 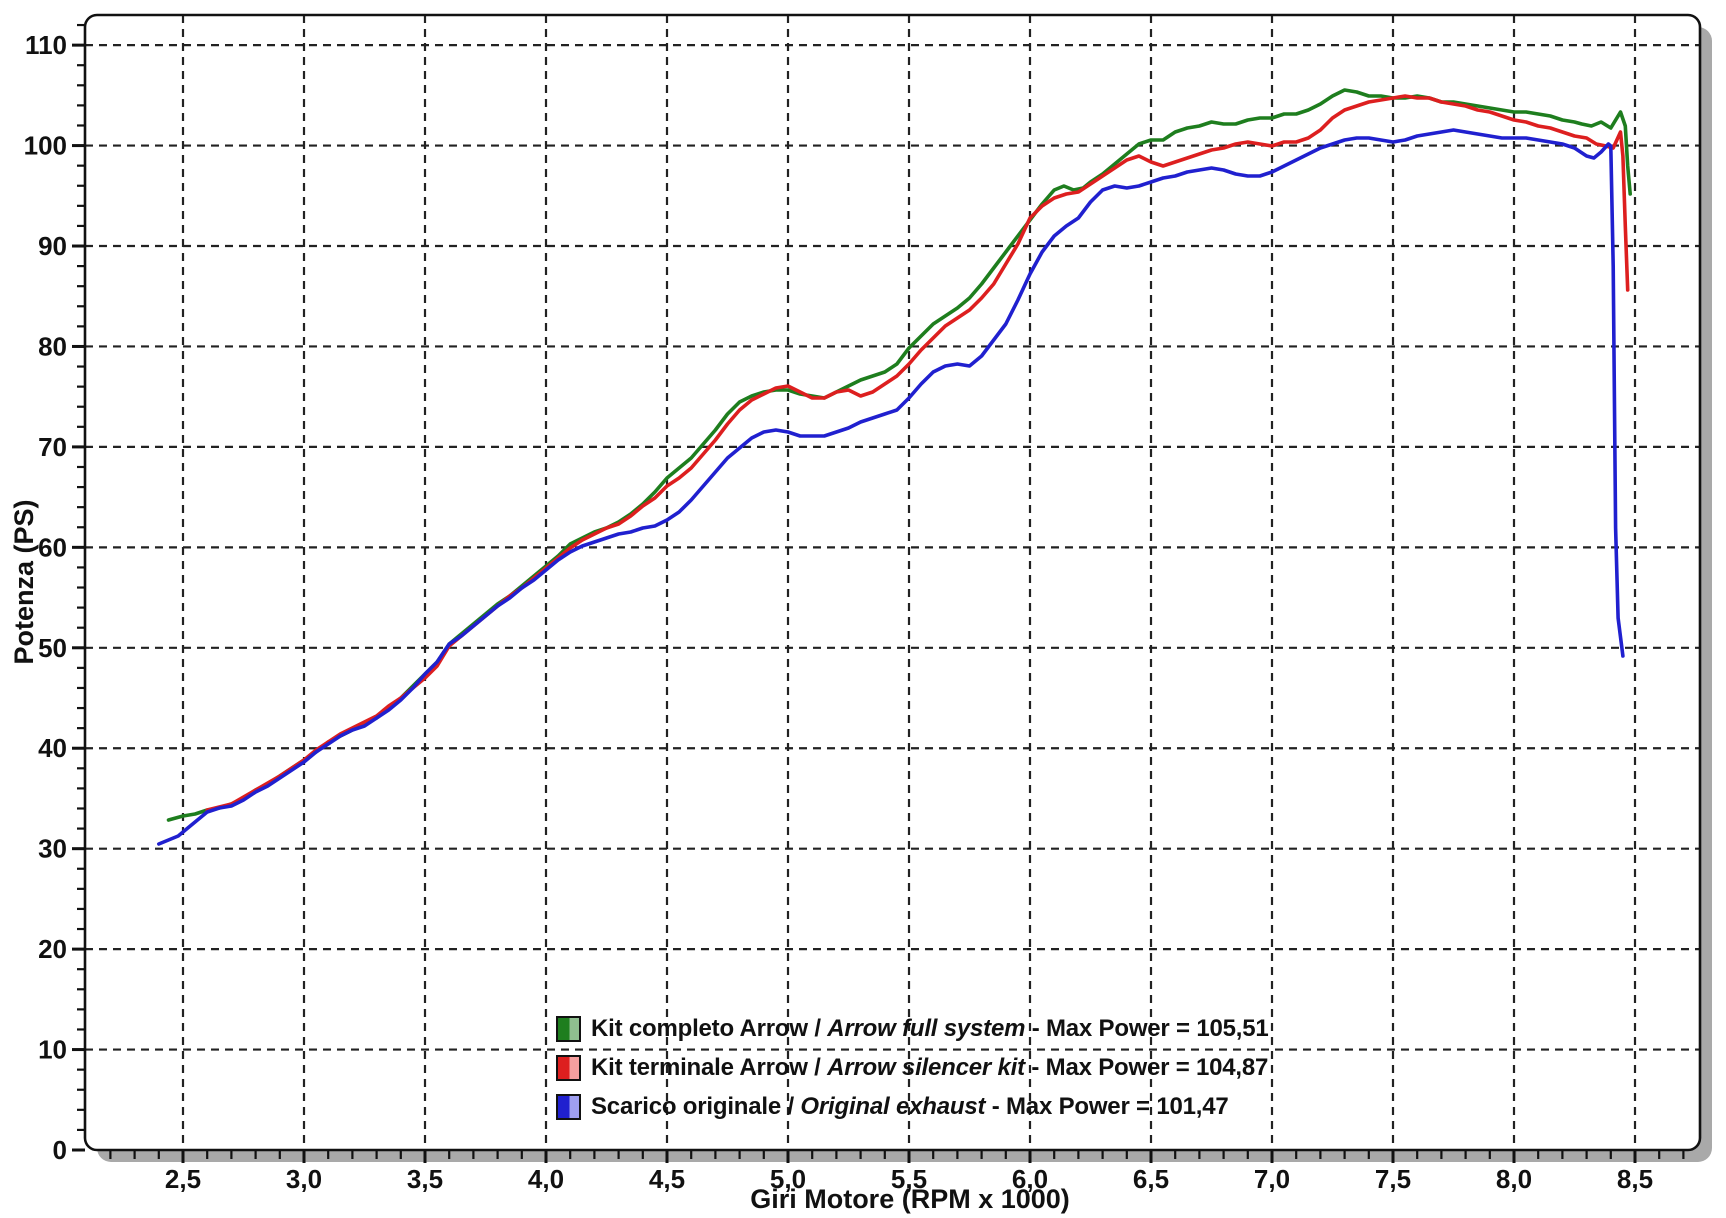 What do you see at coordinates (1030, 1179) in the screenshot?
I see `x-tick-label: 6,0` at bounding box center [1030, 1179].